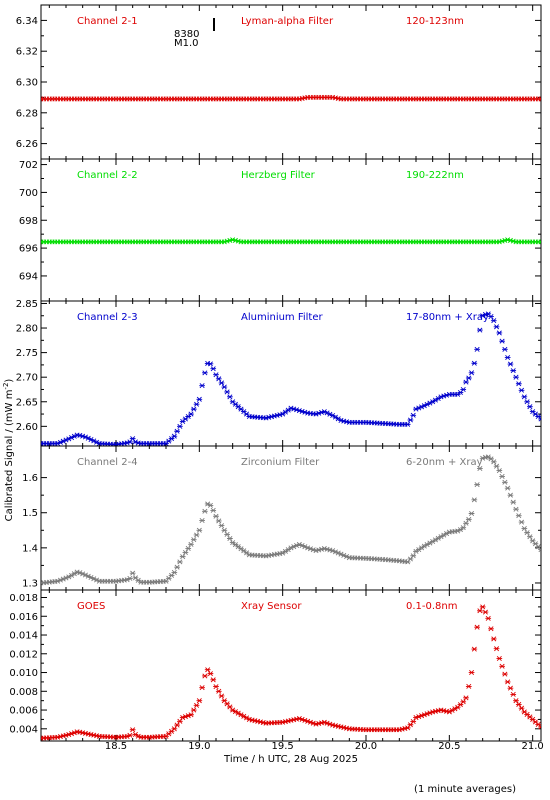  What do you see at coordinates (366, 746) in the screenshot?
I see `x-tick-label: 20.0` at bounding box center [366, 746].